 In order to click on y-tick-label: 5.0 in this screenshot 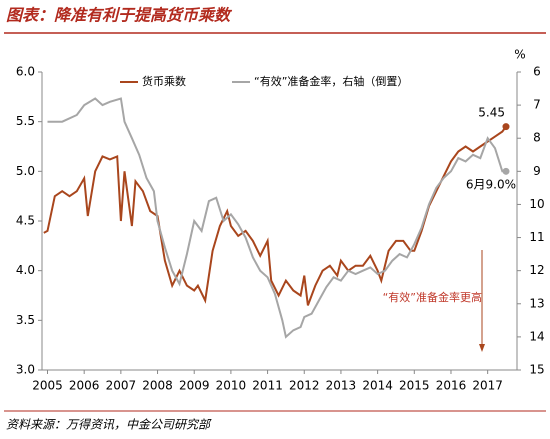, I will do `click(25, 171)`.